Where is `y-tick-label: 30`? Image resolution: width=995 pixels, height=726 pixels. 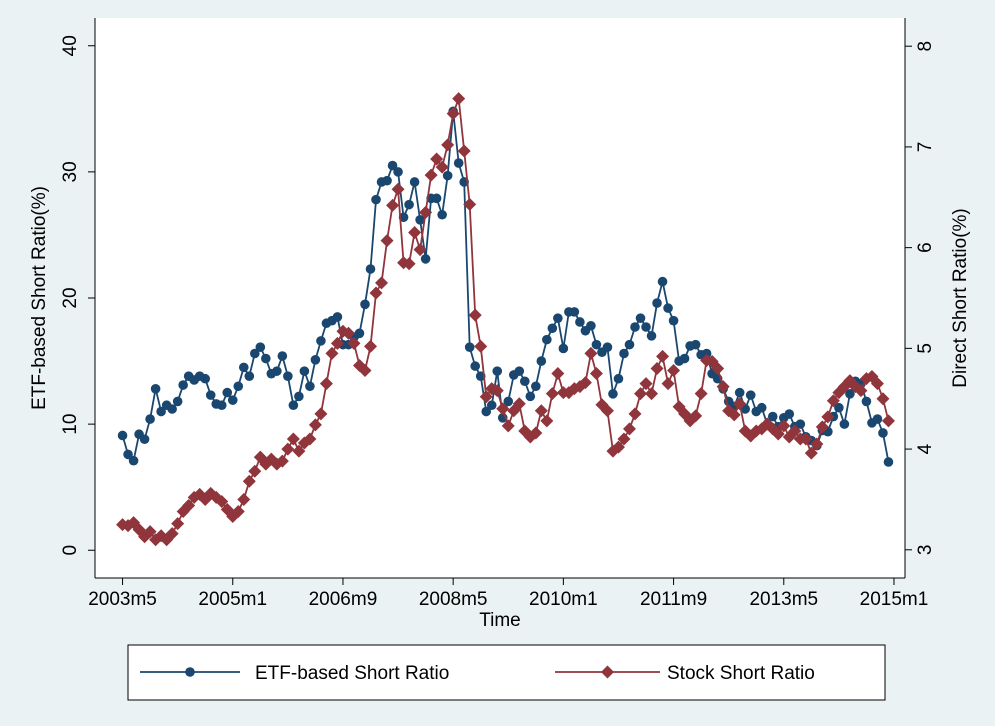
y-tick-label: 30 is located at coordinates (70, 171).